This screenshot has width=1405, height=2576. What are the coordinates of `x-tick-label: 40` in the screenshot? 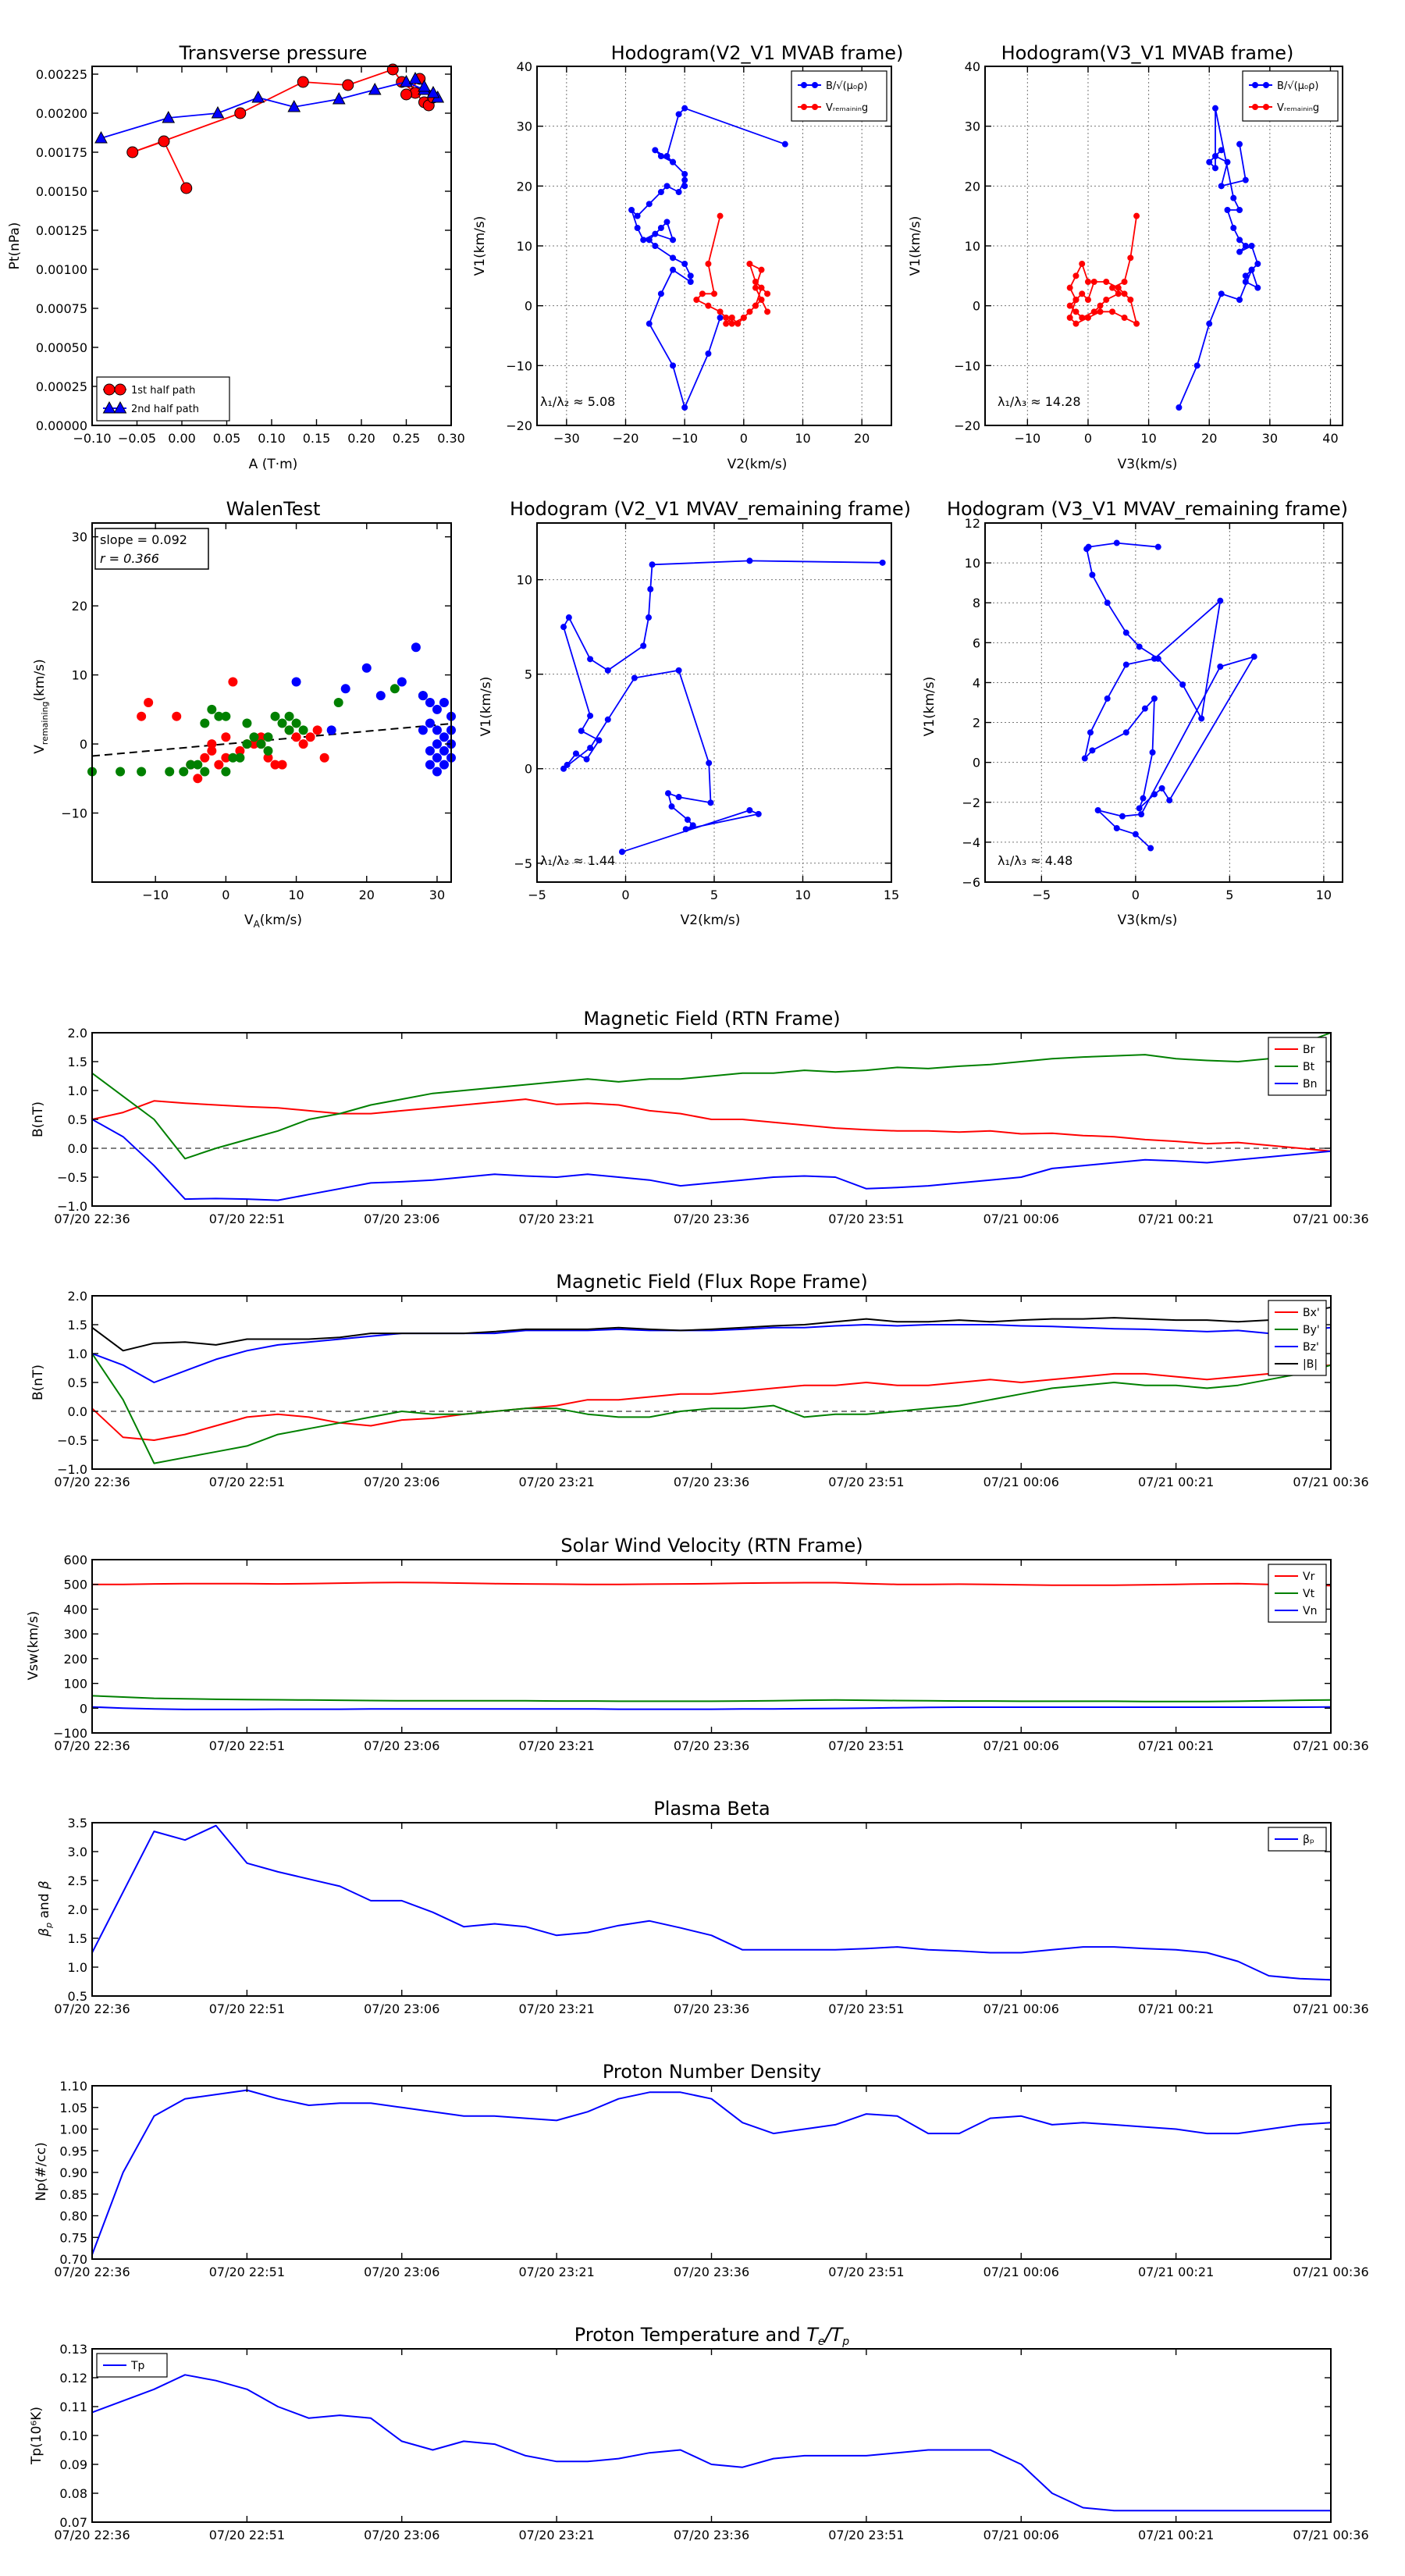 It's located at (1330, 439).